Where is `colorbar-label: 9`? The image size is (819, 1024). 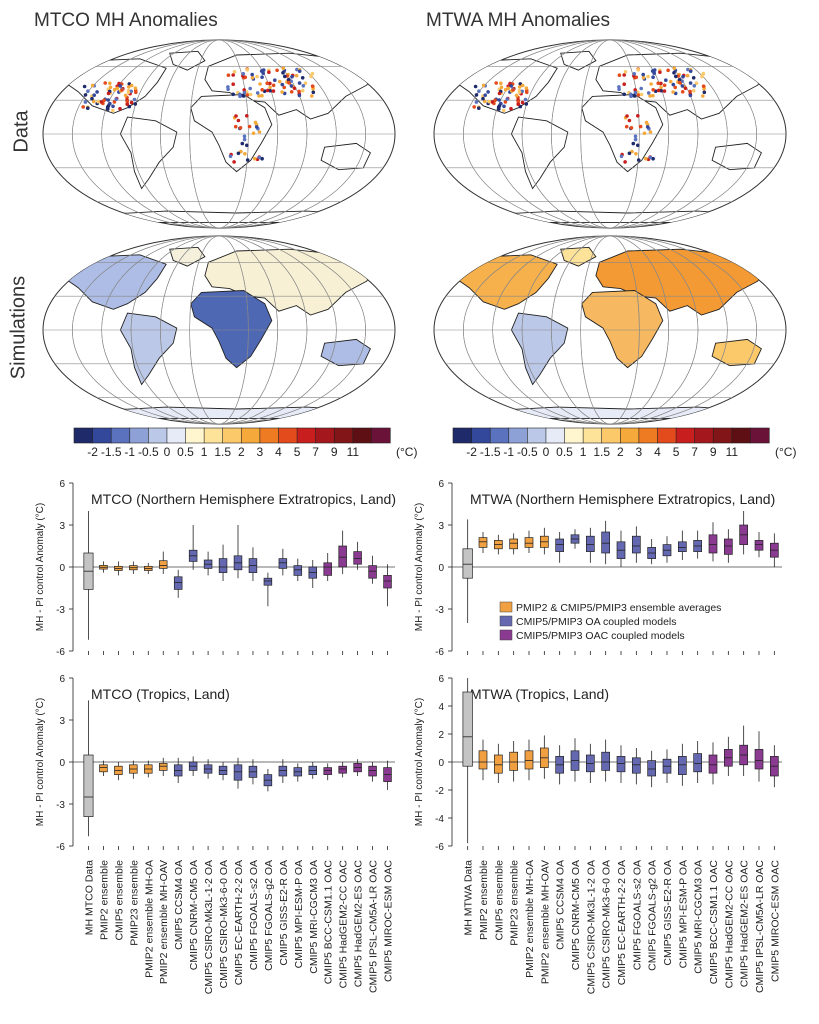 colorbar-label: 9 is located at coordinates (713, 452).